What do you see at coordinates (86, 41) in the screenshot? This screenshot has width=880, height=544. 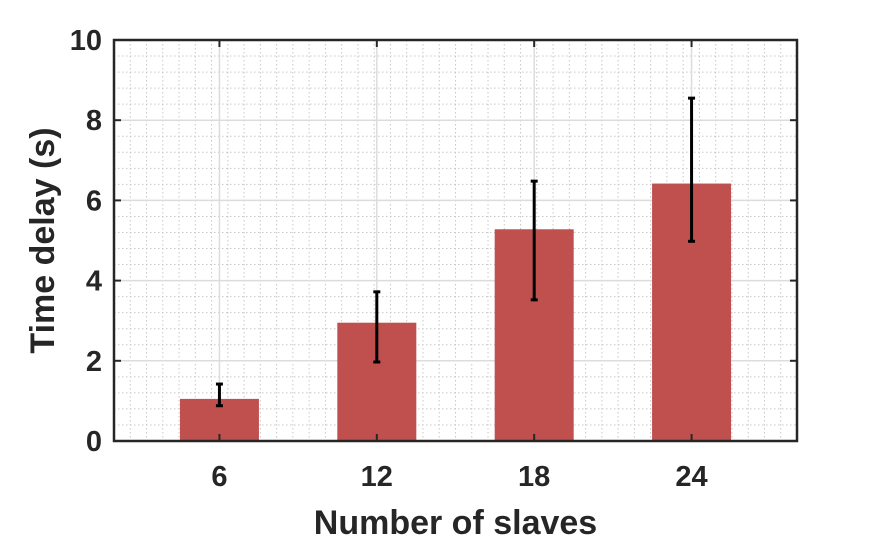 I see `y-tick-label: 10` at bounding box center [86, 41].